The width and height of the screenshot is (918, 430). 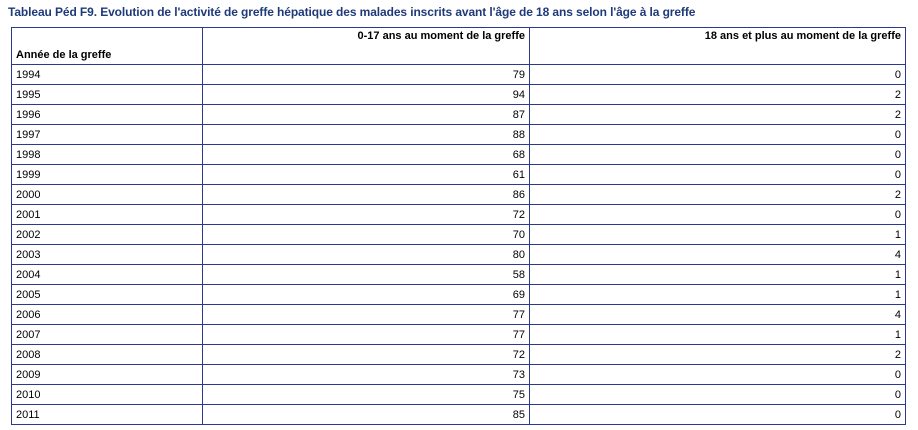 I want to click on table-row: 2004 58 1, so click(x=458, y=274).